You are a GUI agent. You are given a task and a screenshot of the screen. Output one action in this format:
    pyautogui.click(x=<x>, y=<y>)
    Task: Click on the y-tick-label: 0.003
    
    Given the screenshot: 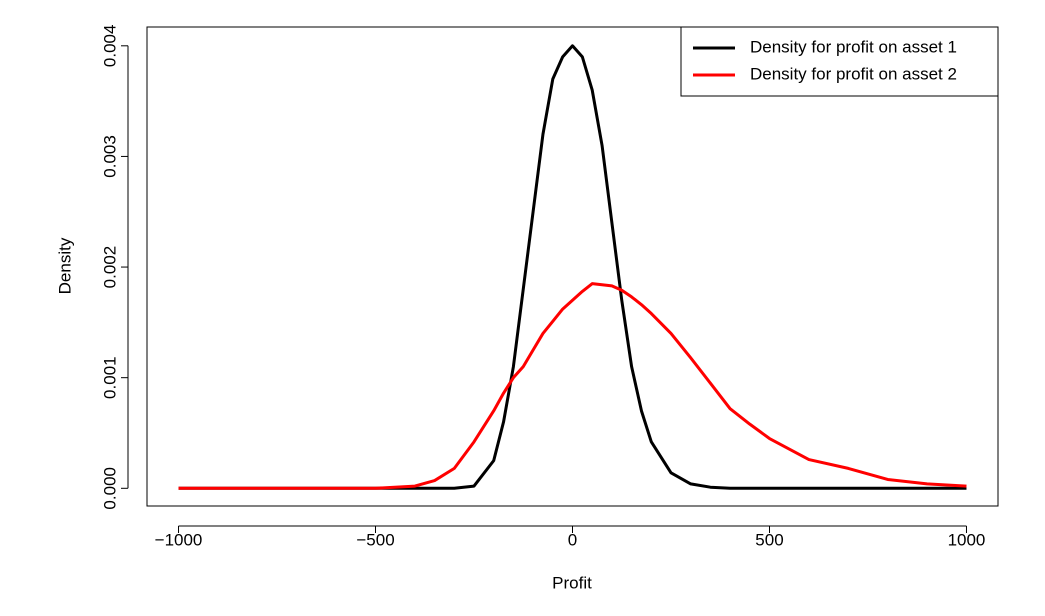 What is the action you would take?
    pyautogui.click(x=109, y=156)
    